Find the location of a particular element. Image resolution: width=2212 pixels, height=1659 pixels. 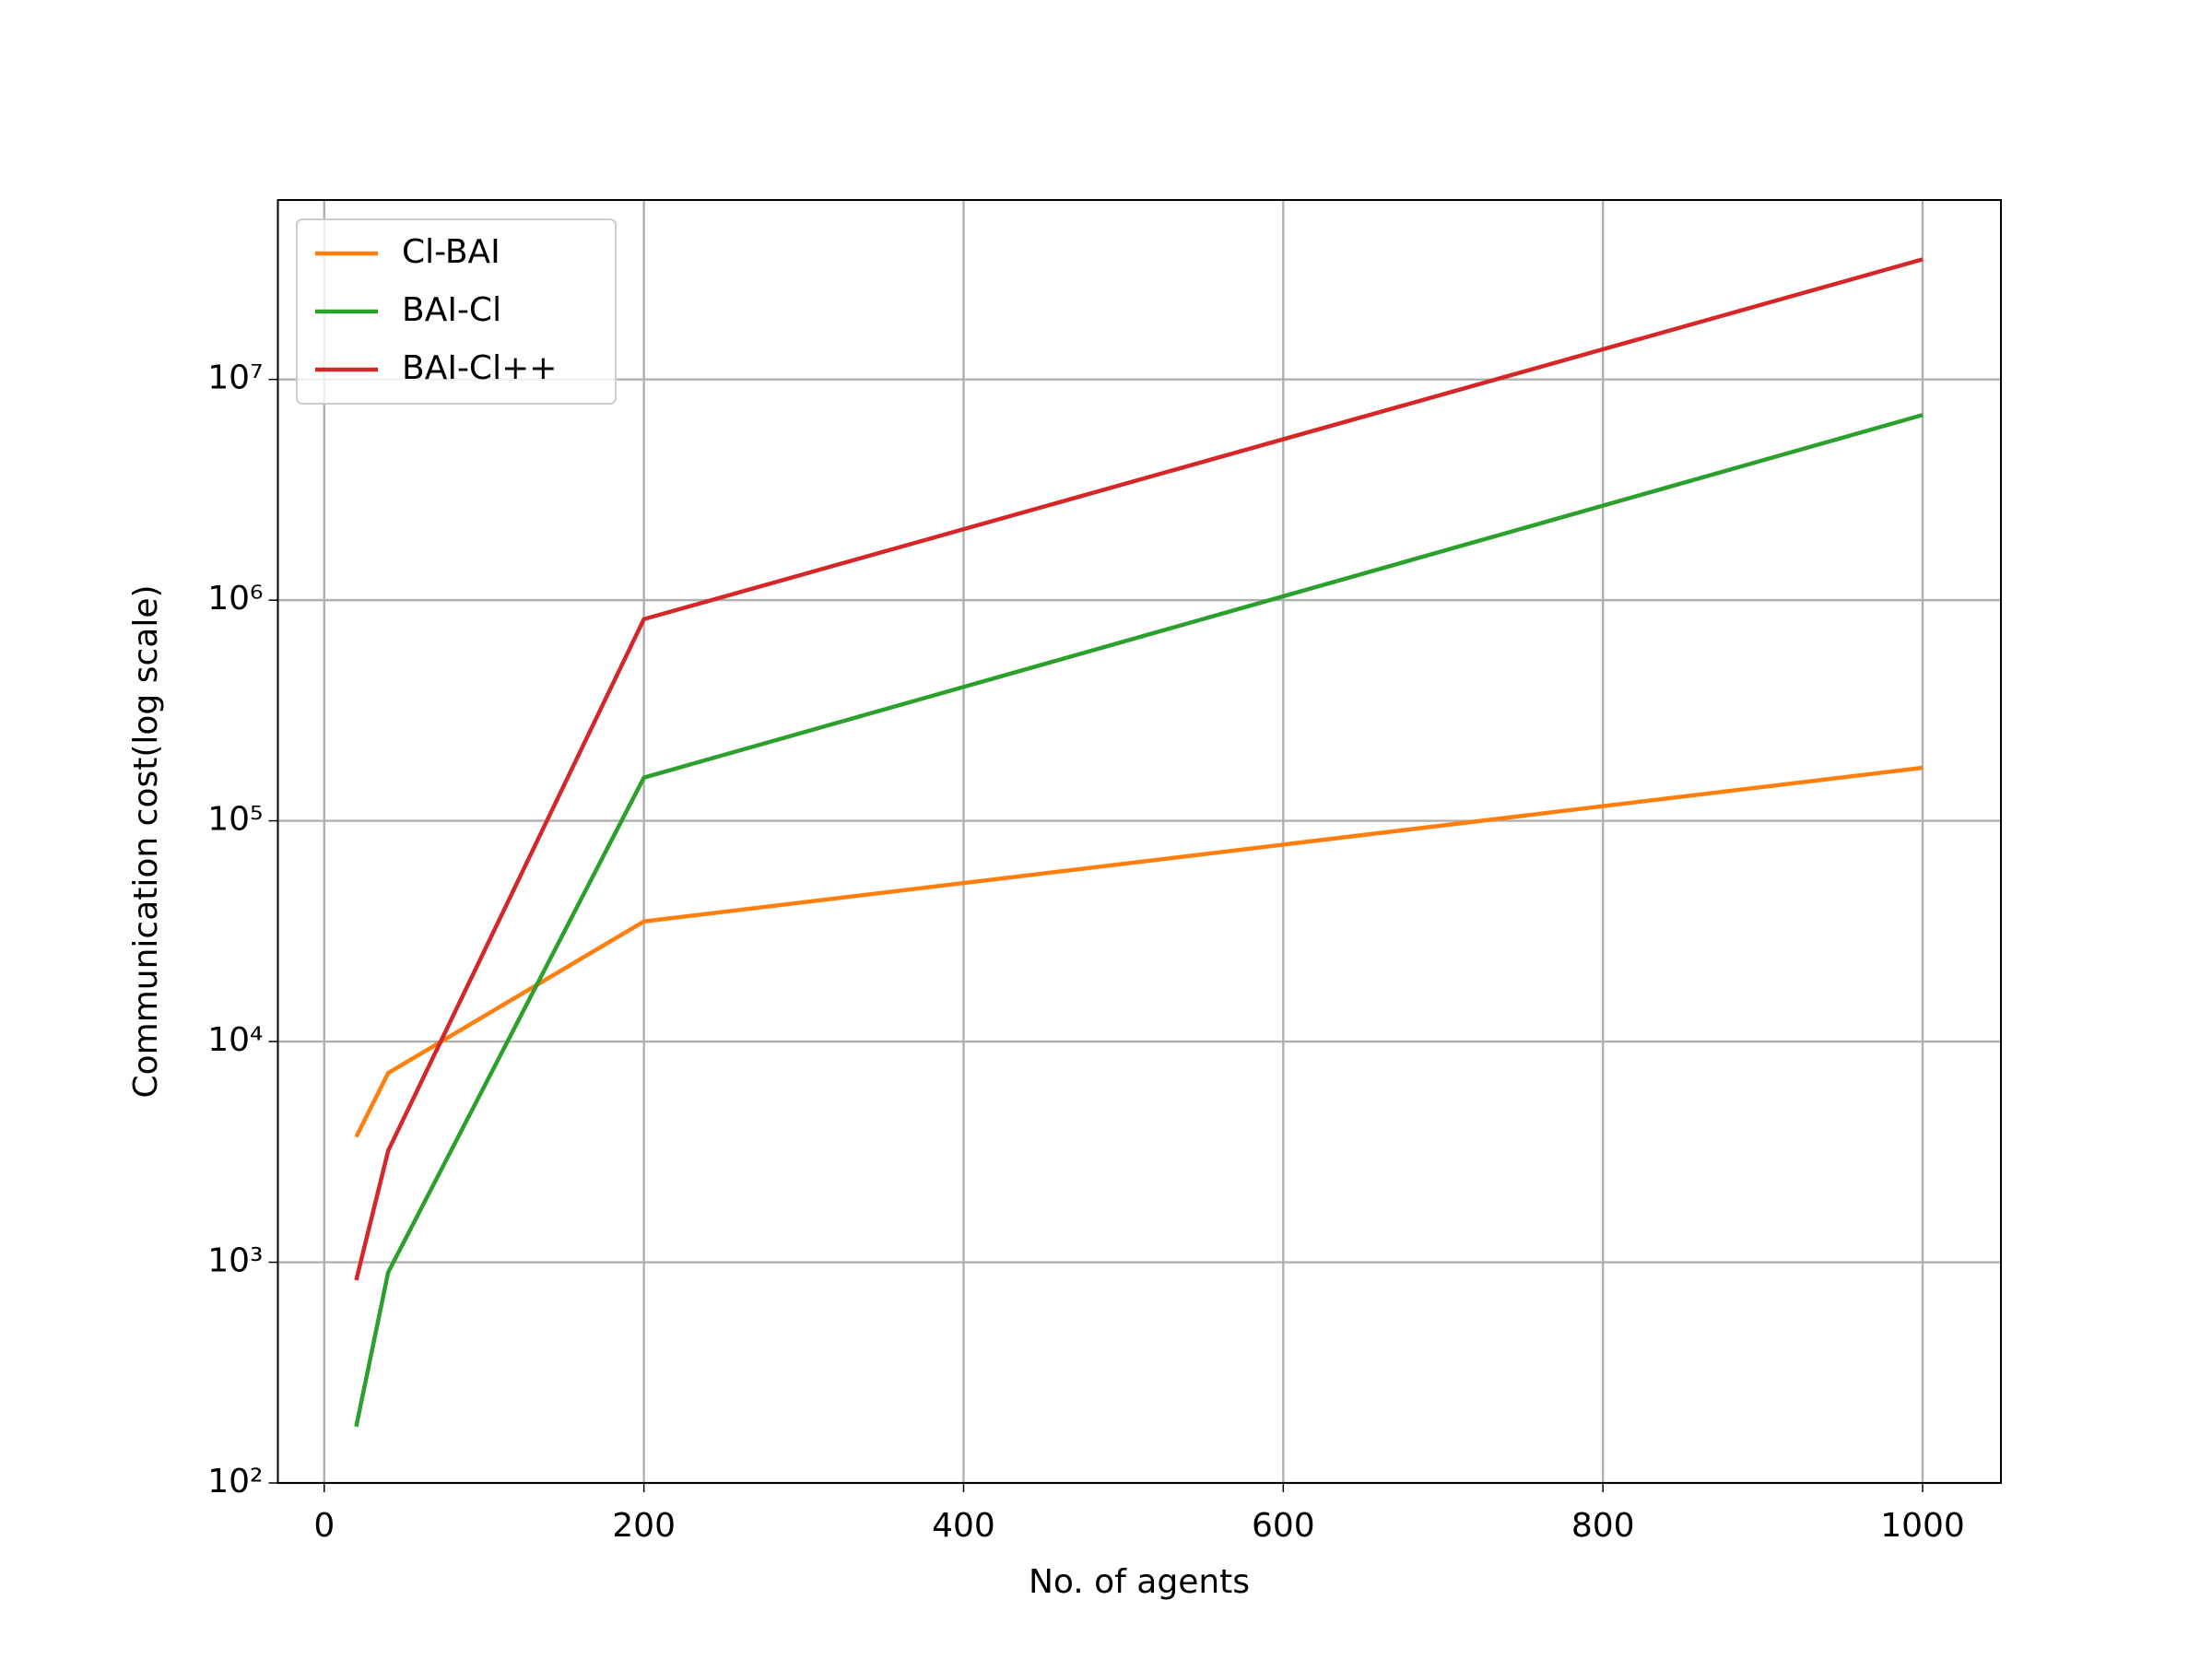

x-tick-label: 400 is located at coordinates (963, 1526).